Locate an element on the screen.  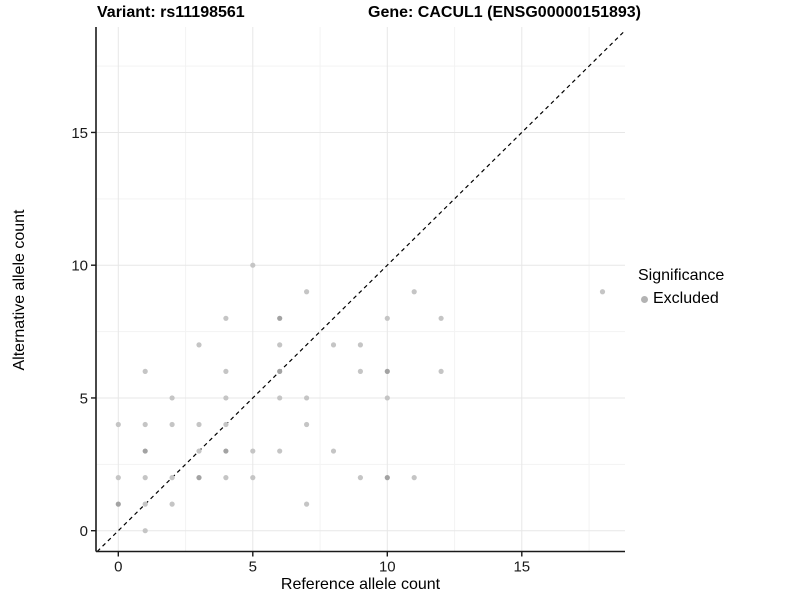
gene-title: Gene: CACUL1 (ENSG00000151893) is located at coordinates (505, 12).